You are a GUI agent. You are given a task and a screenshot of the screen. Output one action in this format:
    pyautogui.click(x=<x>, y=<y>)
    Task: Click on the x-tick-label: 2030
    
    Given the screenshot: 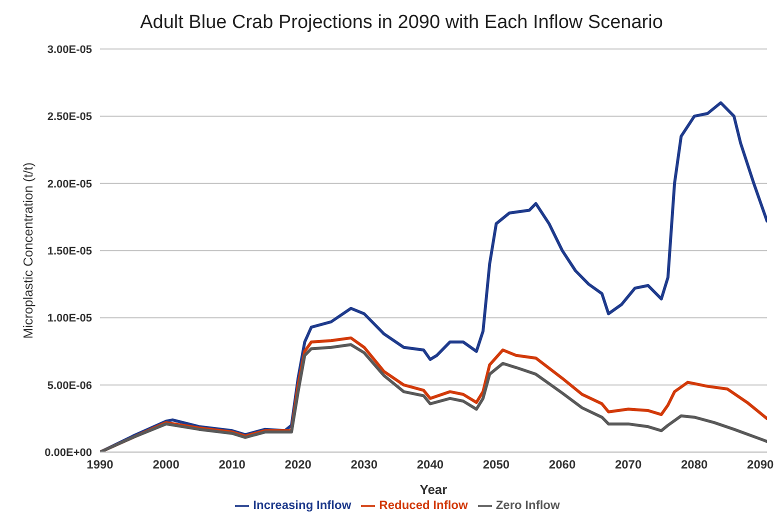 What is the action you would take?
    pyautogui.click(x=364, y=465)
    